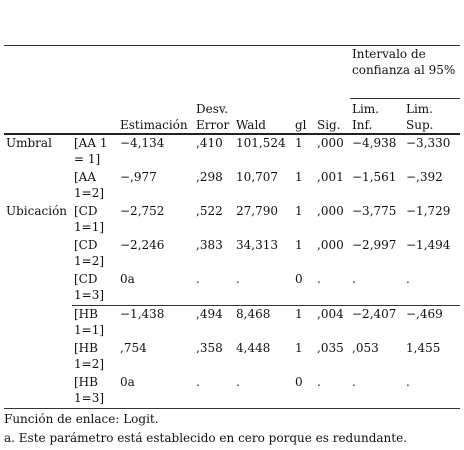  What do you see at coordinates (257, 211) in the screenshot?
I see `data-cell: 27,790` at bounding box center [257, 211].